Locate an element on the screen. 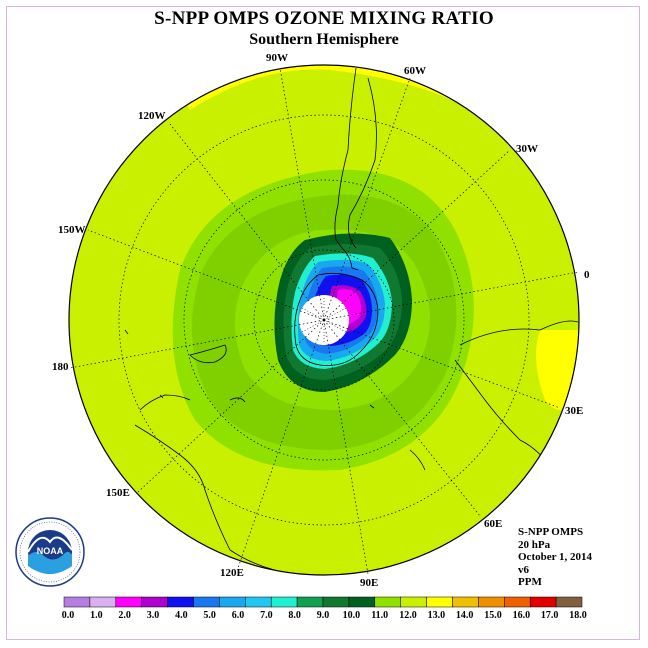  colorbar-tick-label: 0.0 is located at coordinates (68, 615).